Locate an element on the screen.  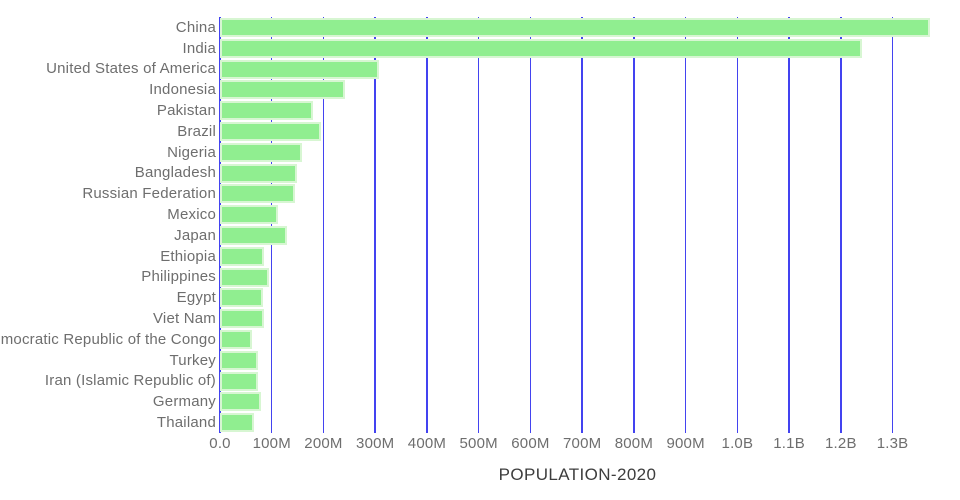
y-axis-label: Russian Federation is located at coordinates (149, 194).